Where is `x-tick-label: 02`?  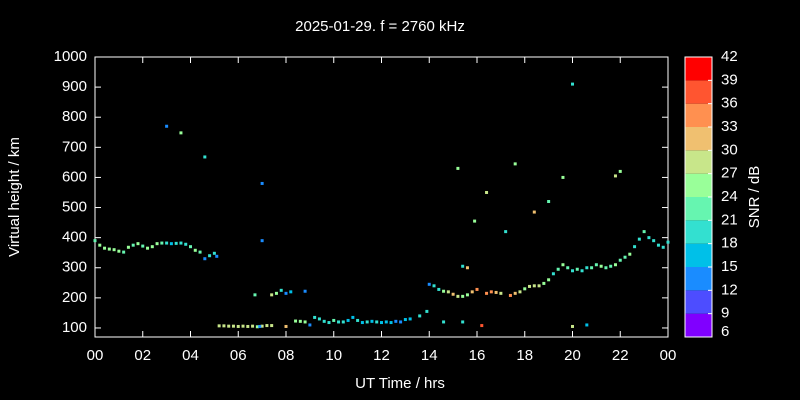
x-tick-label: 02 is located at coordinates (142, 355).